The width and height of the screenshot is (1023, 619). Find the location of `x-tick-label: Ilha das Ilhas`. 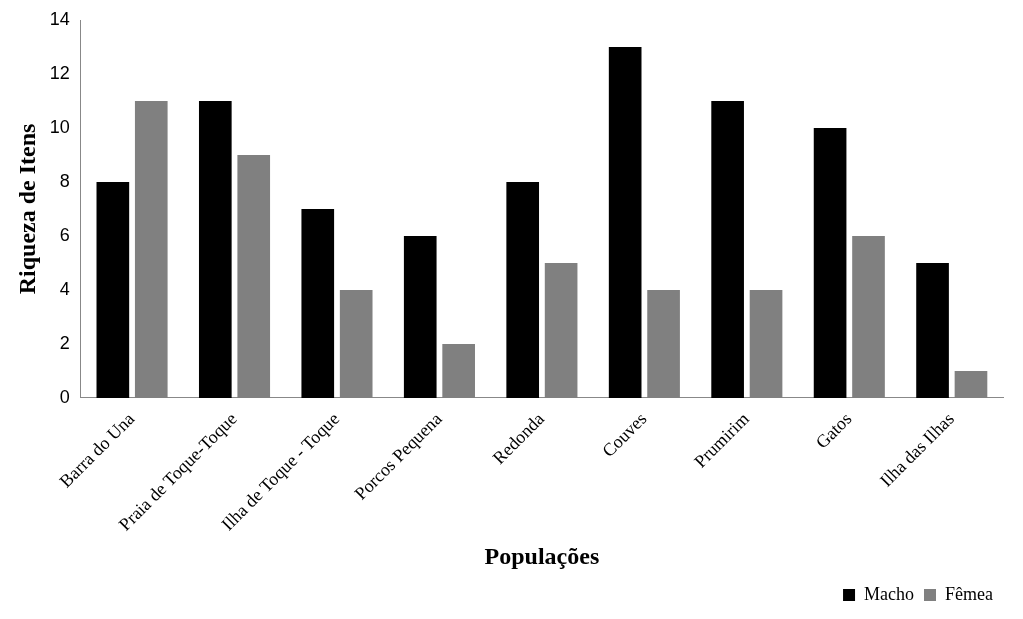

x-tick-label: Ilha das Ilhas is located at coordinates (916, 449).